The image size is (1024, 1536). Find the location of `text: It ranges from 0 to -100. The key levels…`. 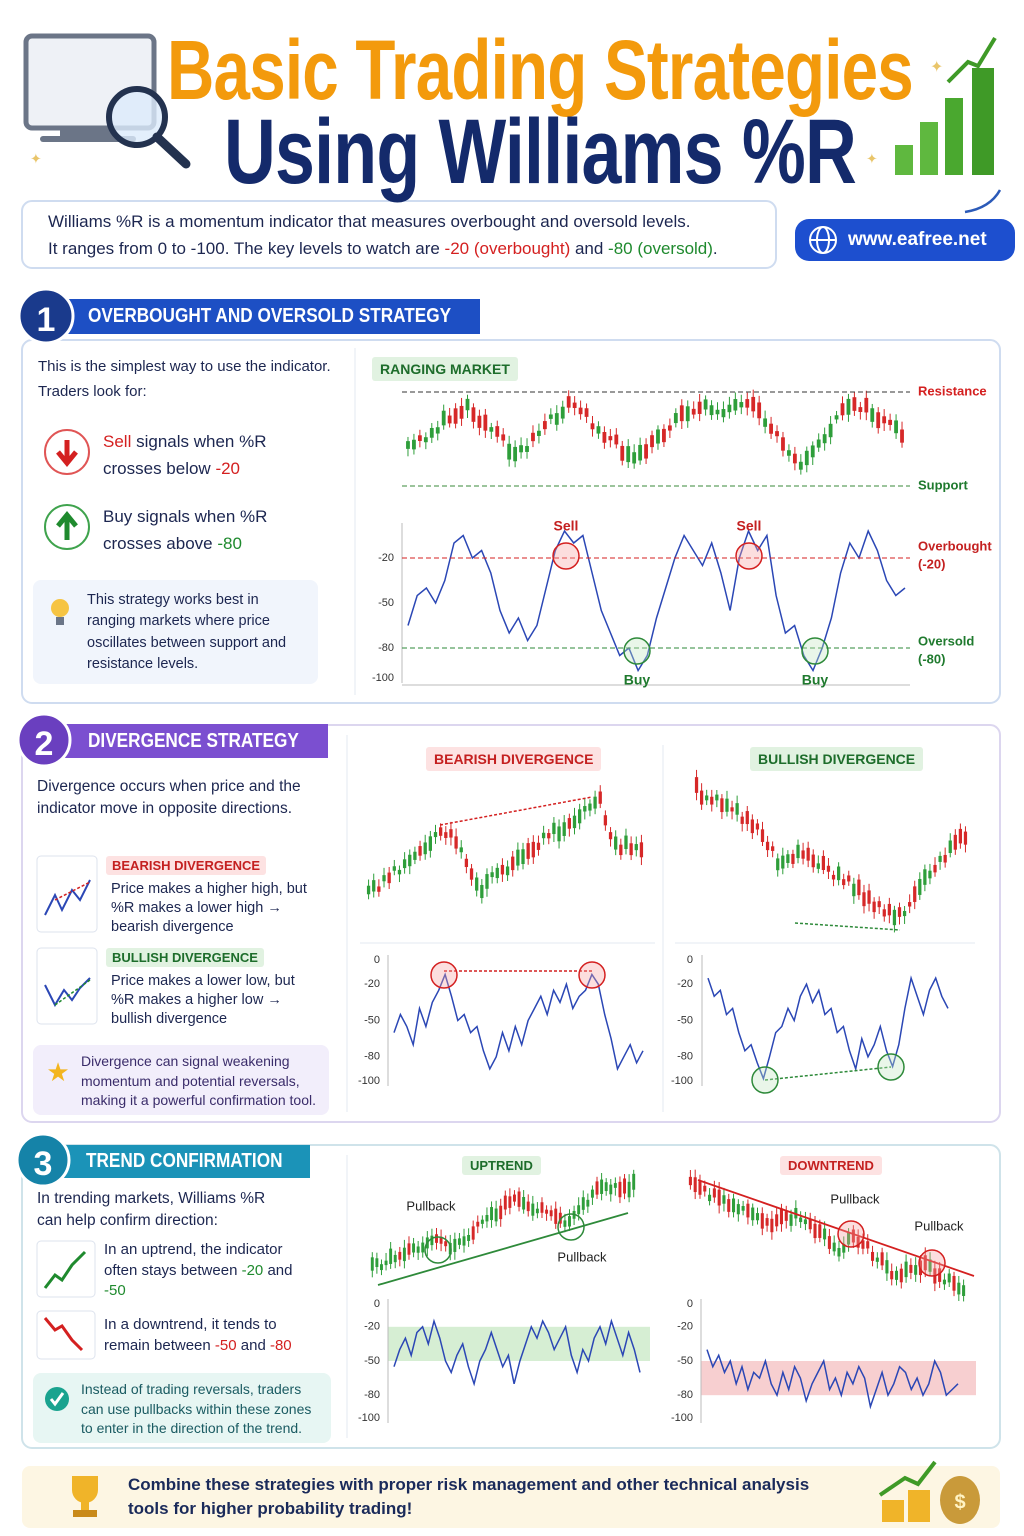

text: It ranges from 0 to -100. The key levels… is located at coordinates (246, 248).